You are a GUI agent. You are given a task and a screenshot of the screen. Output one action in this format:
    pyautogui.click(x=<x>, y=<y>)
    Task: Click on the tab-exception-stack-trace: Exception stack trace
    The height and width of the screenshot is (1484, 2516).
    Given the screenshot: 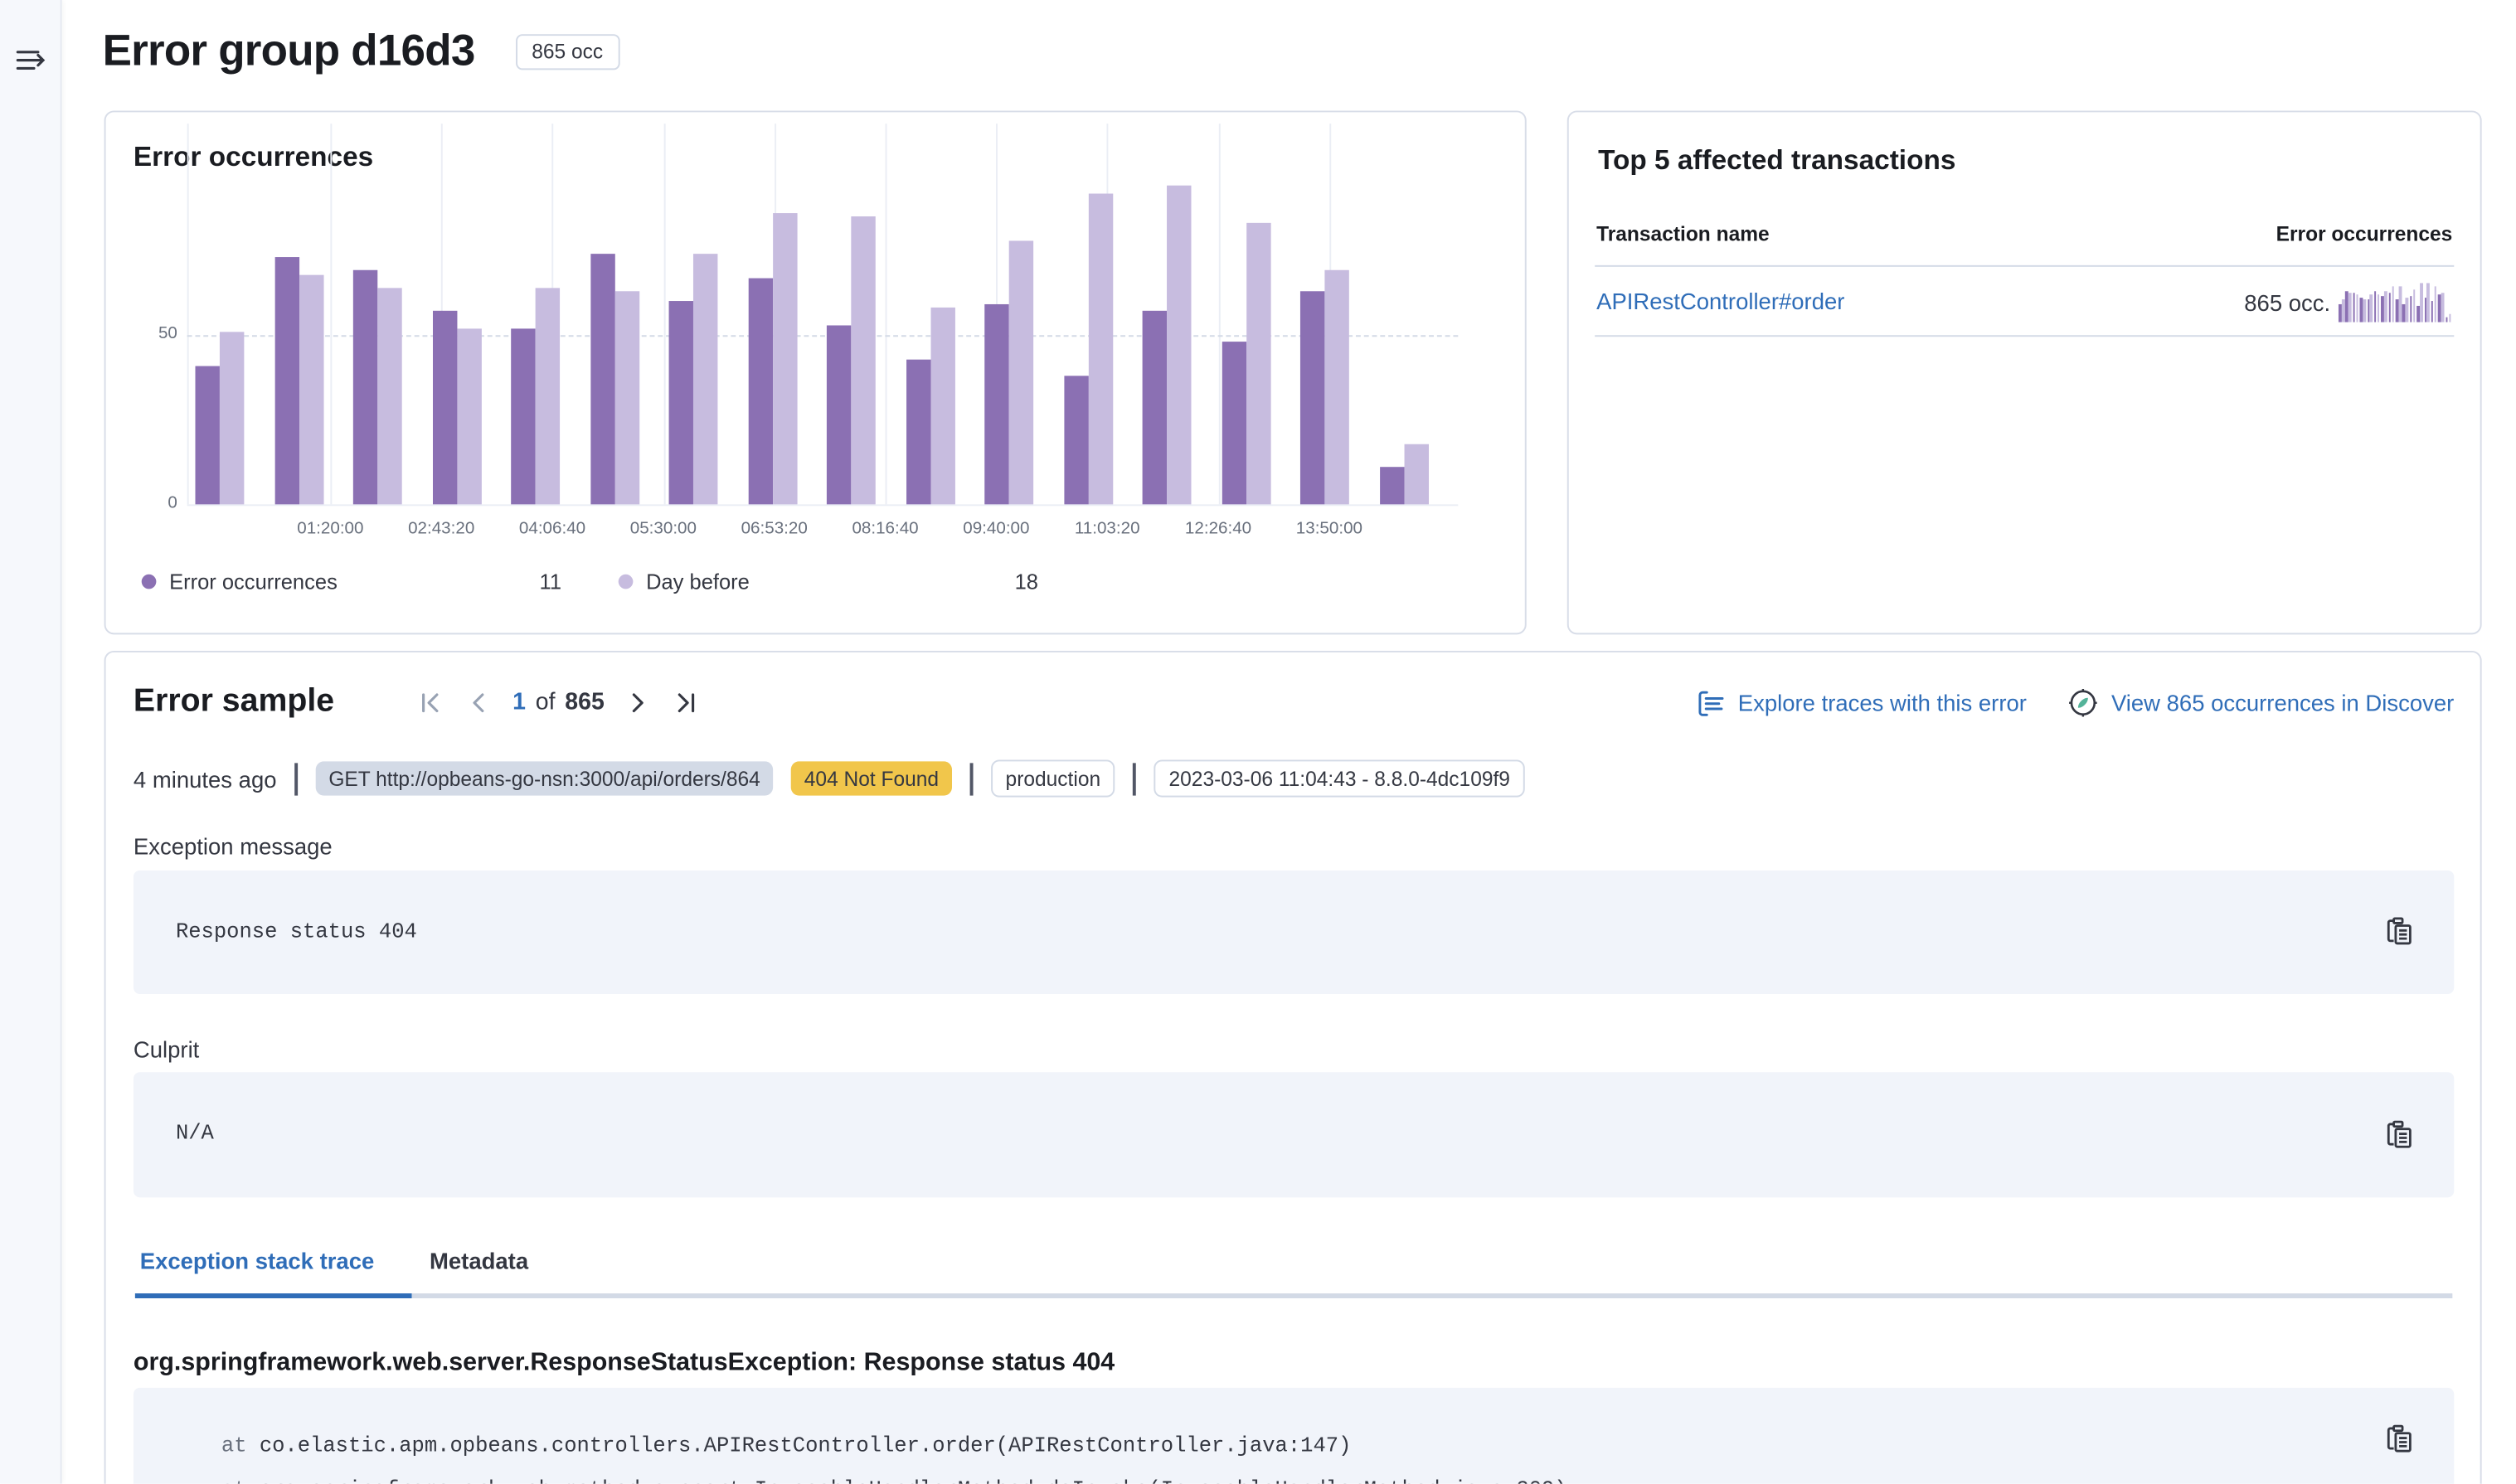 What is the action you would take?
    pyautogui.click(x=257, y=1260)
    